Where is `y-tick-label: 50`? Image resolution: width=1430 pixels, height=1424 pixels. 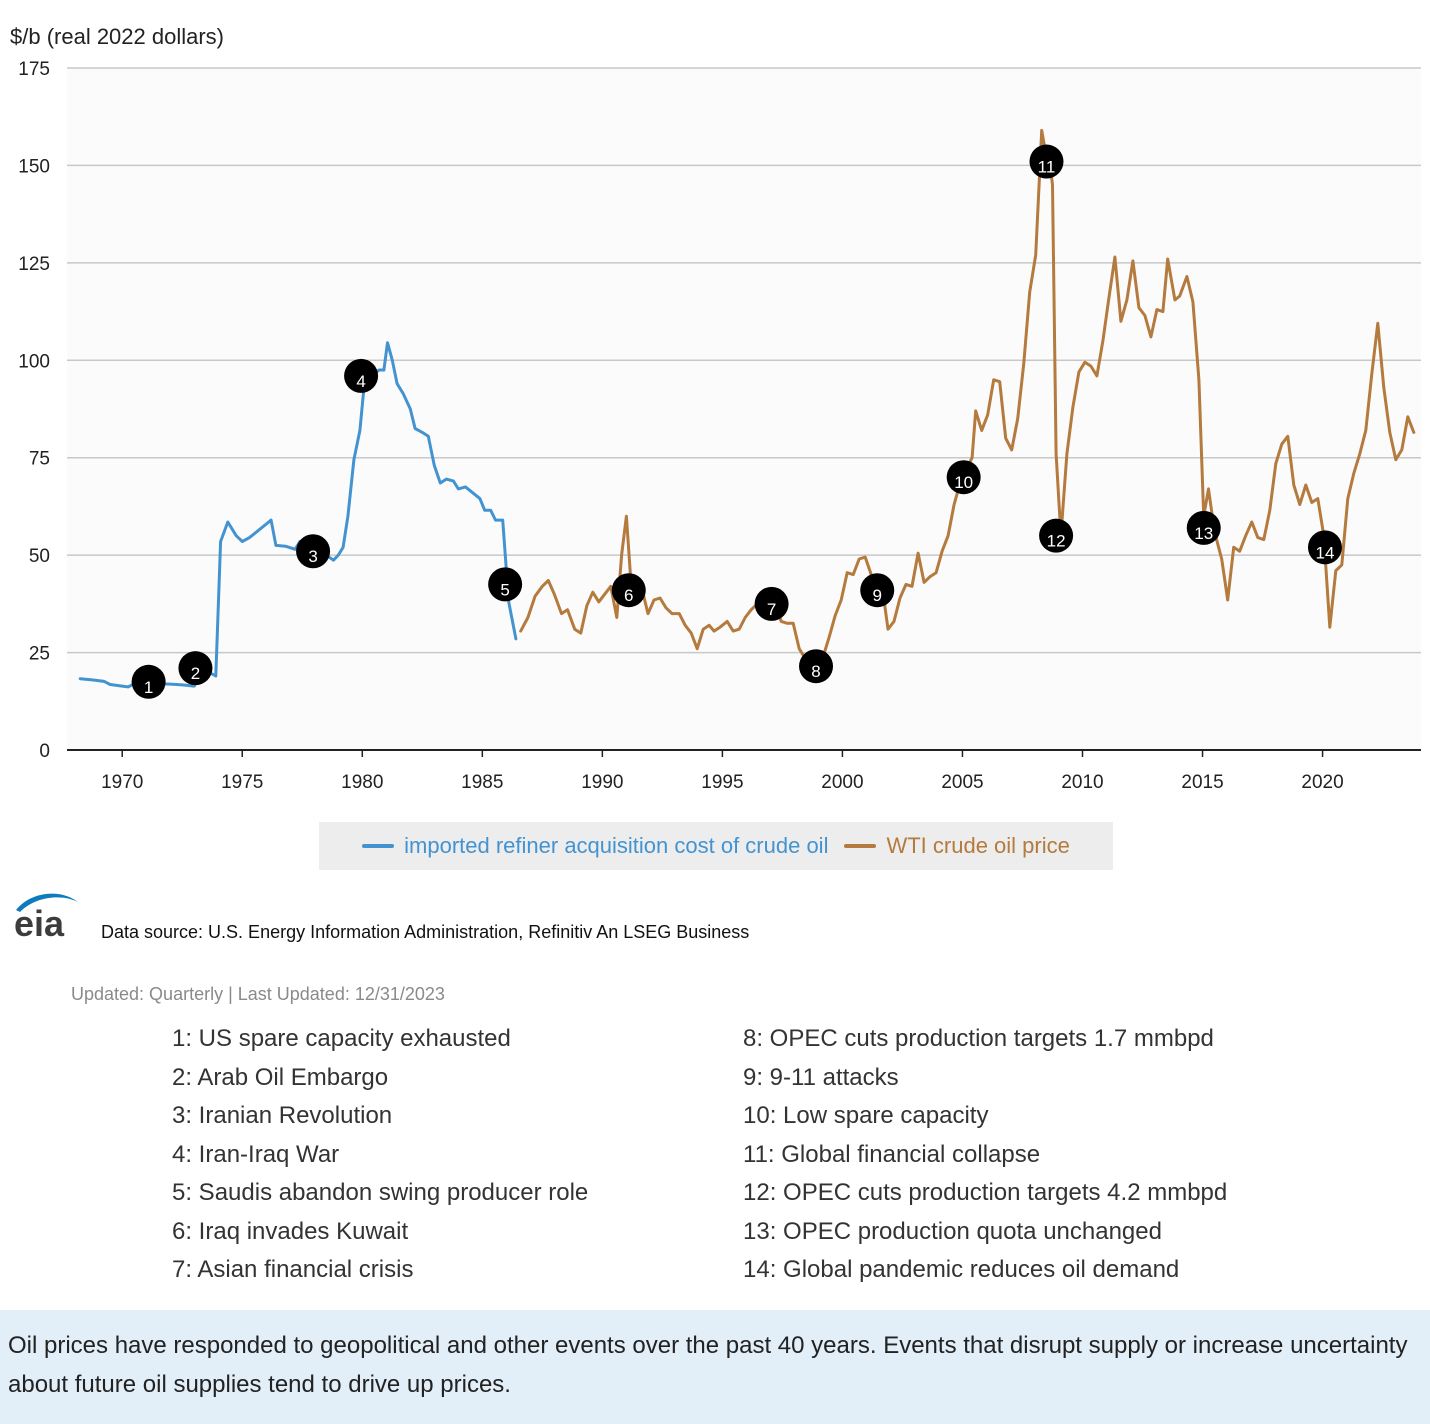
y-tick-label: 50 is located at coordinates (39, 556).